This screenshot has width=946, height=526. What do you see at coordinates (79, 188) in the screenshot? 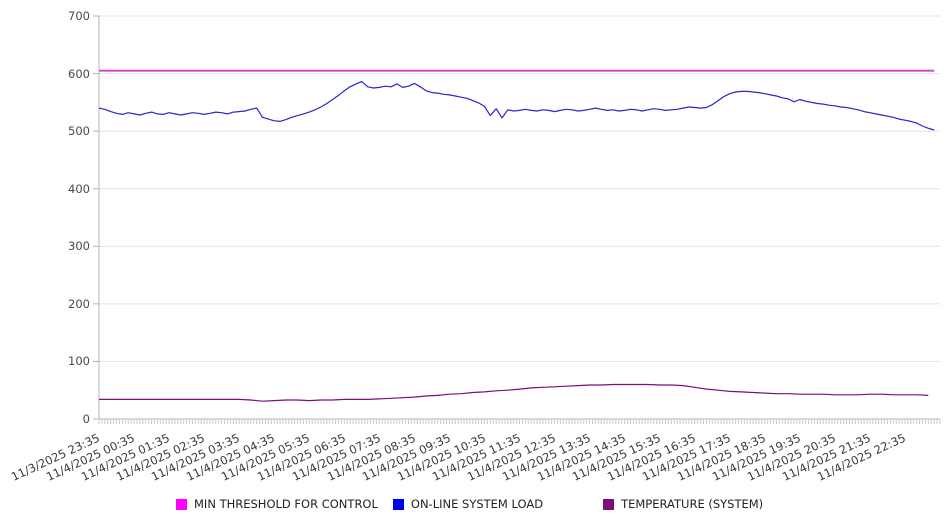
I see `y-axis-label: 400` at bounding box center [79, 188].